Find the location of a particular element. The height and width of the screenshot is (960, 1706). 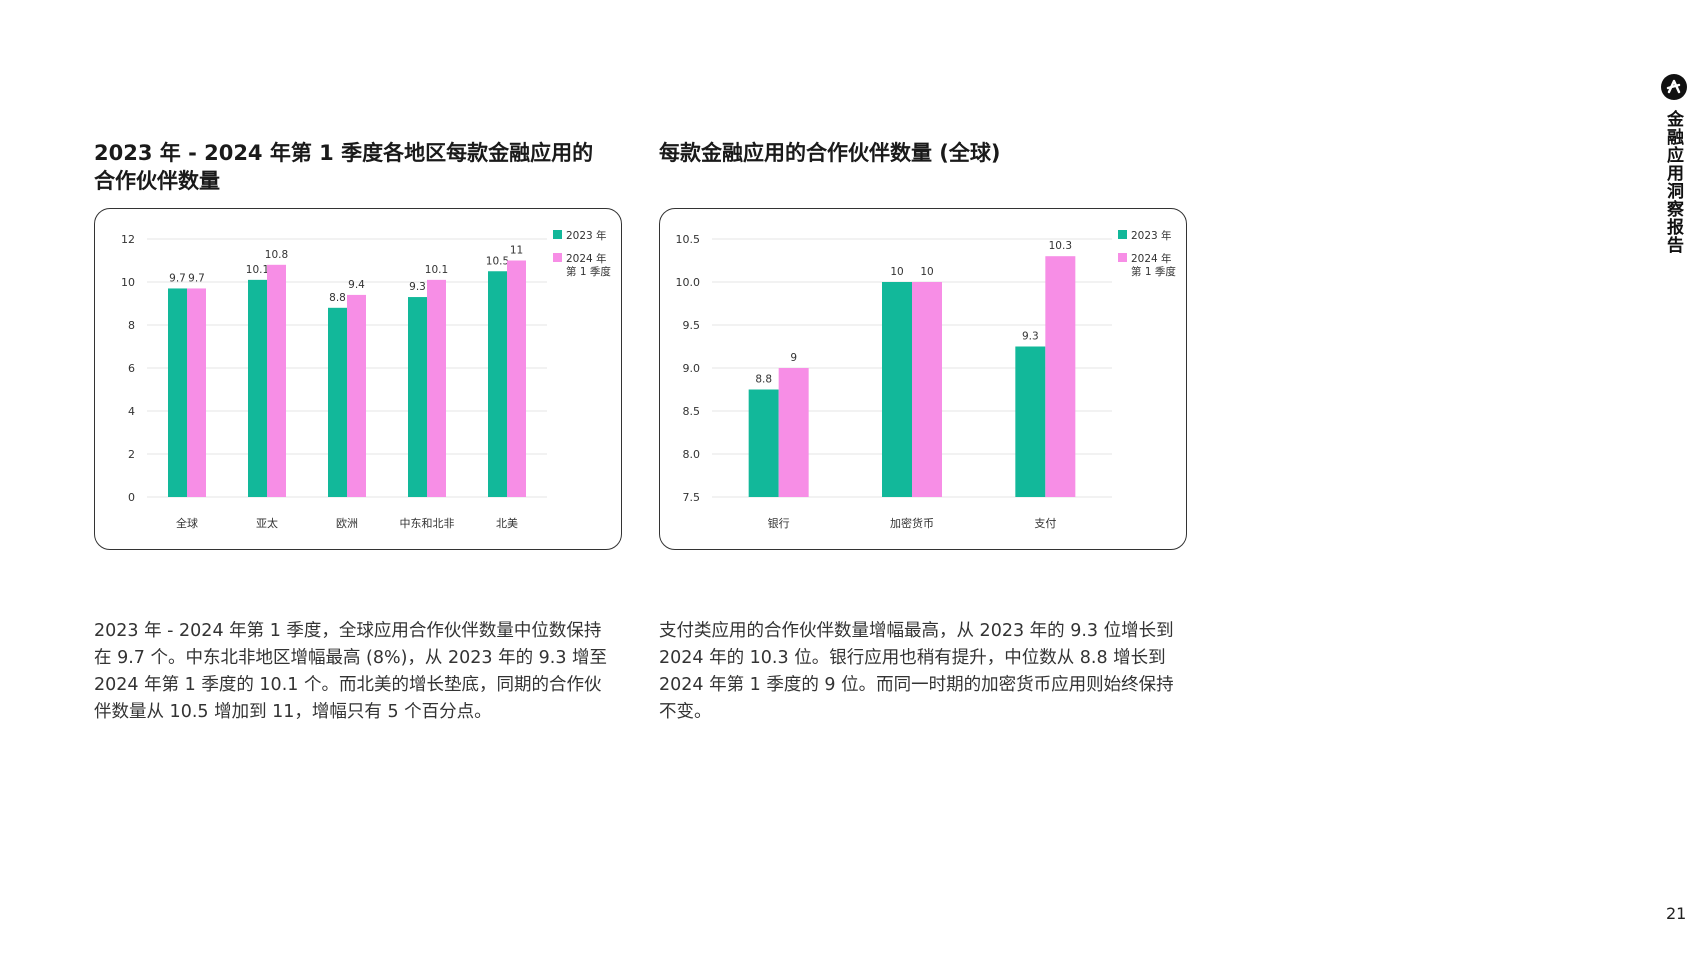

data-label: 9.4 is located at coordinates (356, 285).